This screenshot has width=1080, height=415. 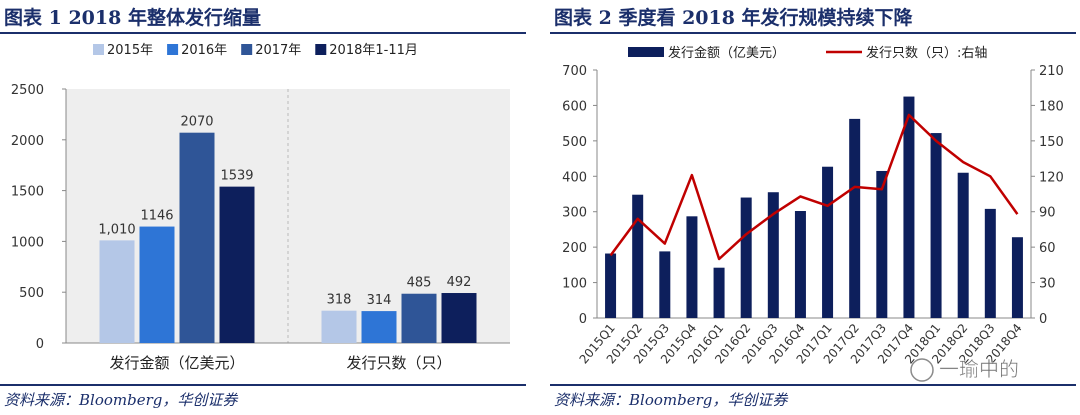 I want to click on watermark-text: 一瑜中的, so click(x=979, y=369).